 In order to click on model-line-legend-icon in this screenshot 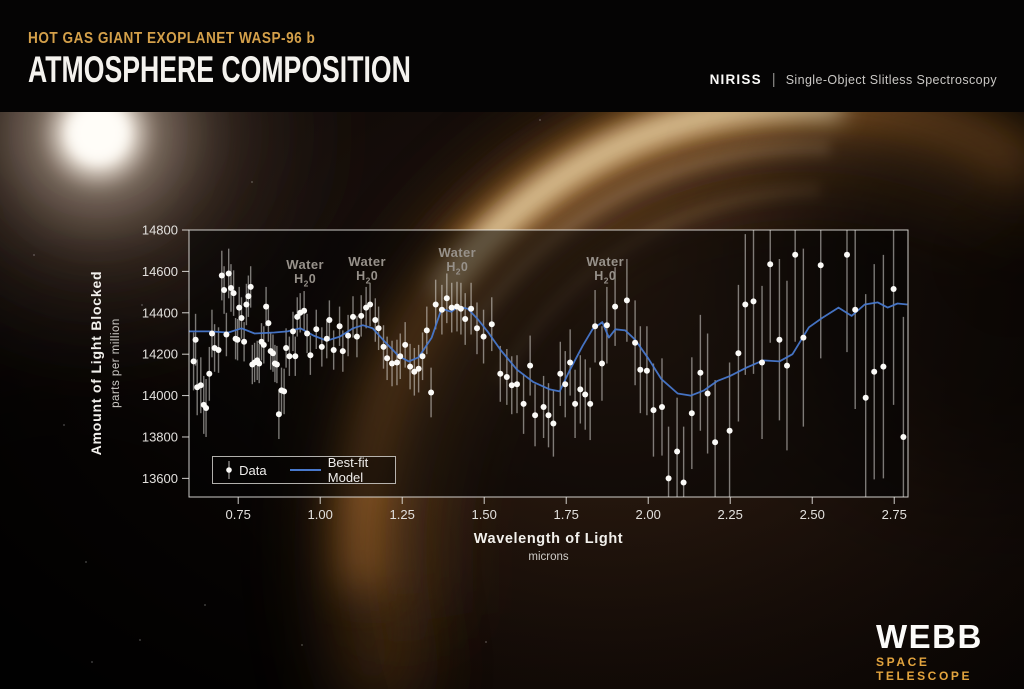, I will do `click(305, 470)`.